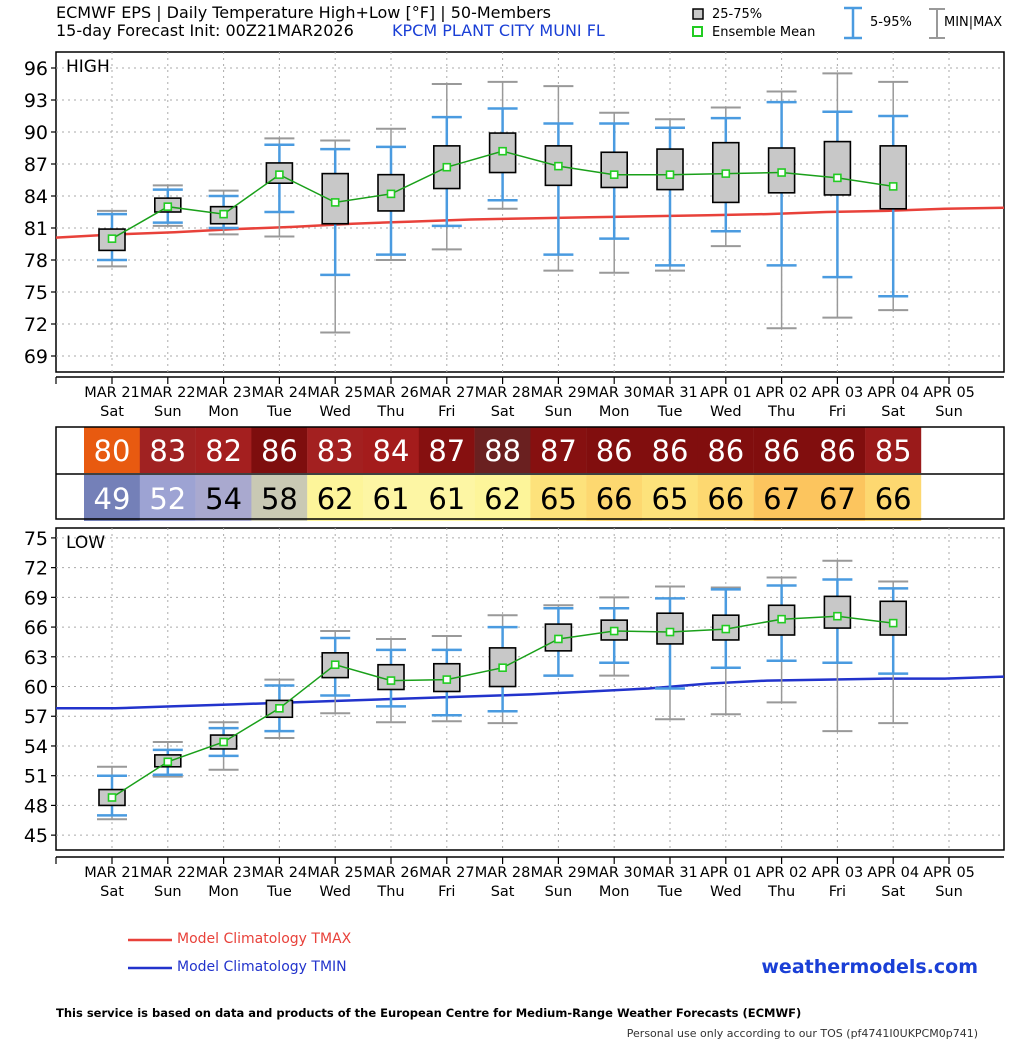  Describe the element at coordinates (893, 618) in the screenshot. I see `low-iqr-box` at that location.